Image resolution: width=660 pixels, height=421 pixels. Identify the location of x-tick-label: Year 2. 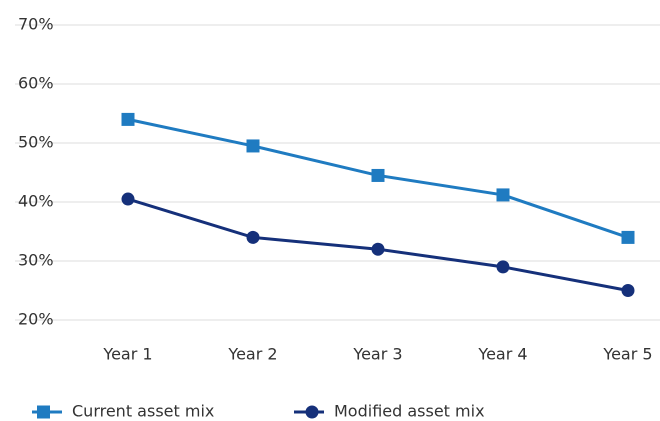
(252, 354).